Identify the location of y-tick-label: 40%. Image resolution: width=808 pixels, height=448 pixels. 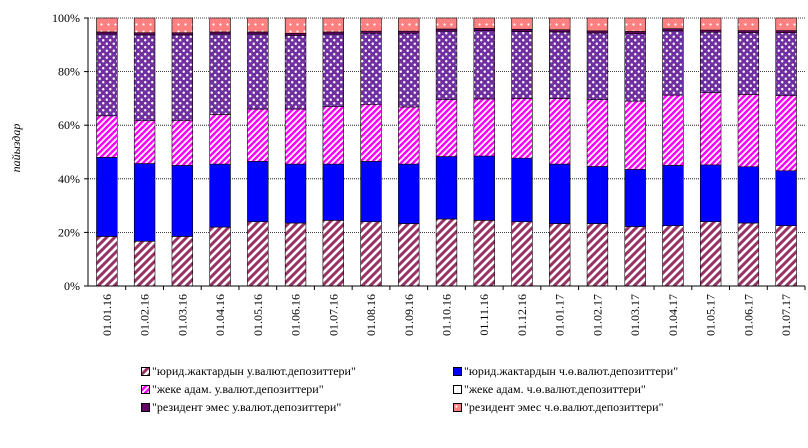
(69, 179).